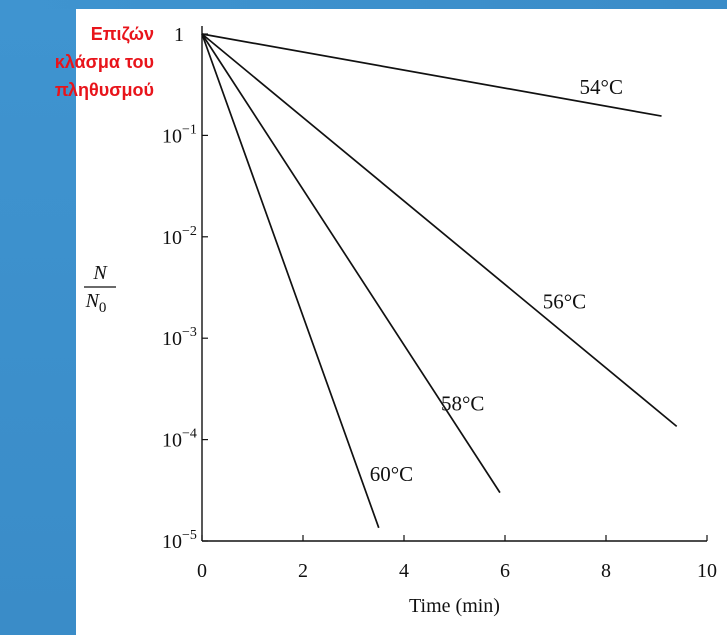  What do you see at coordinates (179, 134) in the screenshot?
I see `y-tick-label: 10⁻¹` at bounding box center [179, 134].